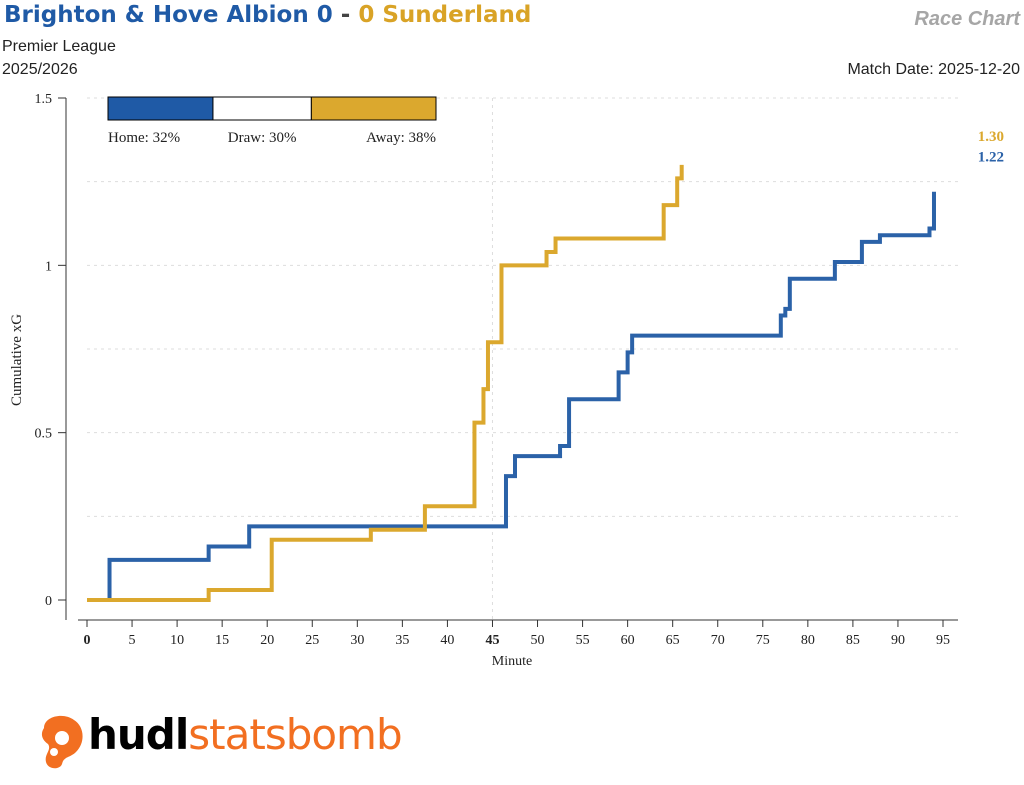 The width and height of the screenshot is (1024, 785). I want to click on x-tick-label-1: 5, so click(132, 640).